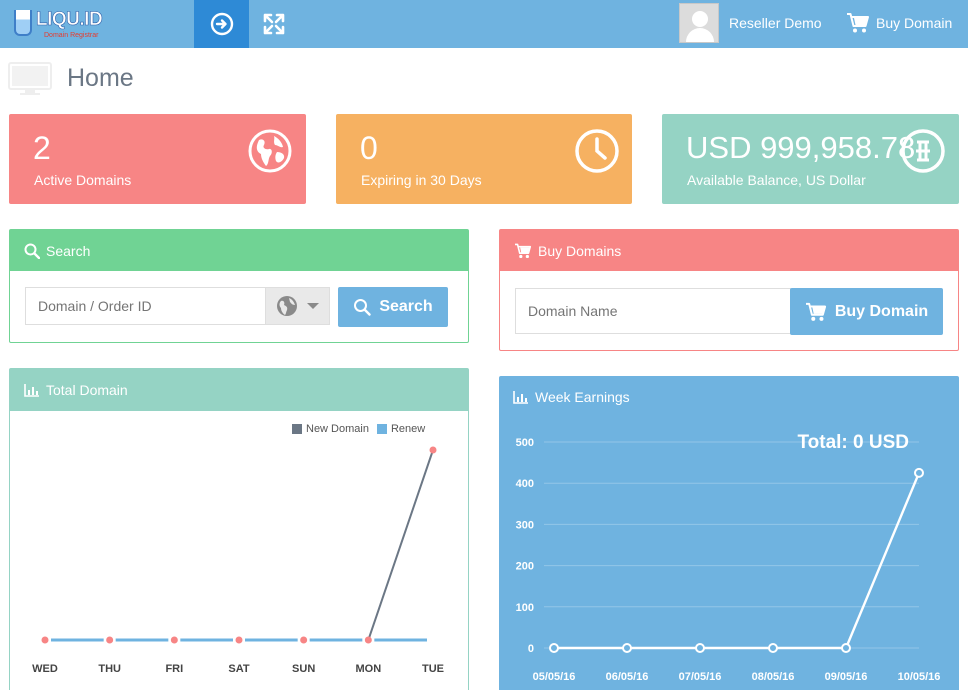  Describe the element at coordinates (406, 306) in the screenshot. I see `search-button-label: Search` at that location.